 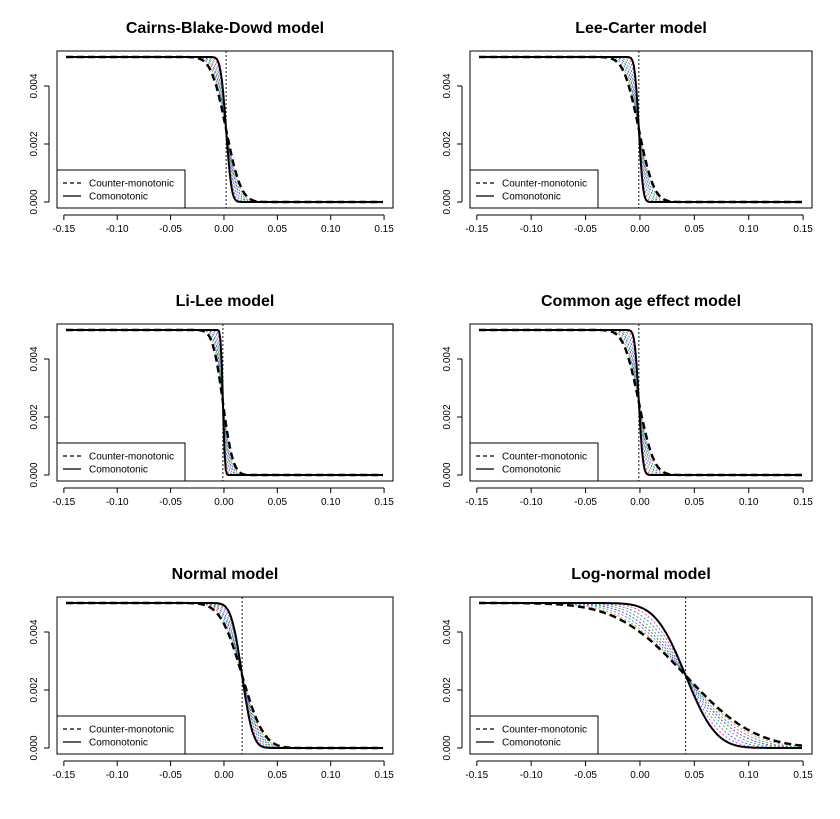 I want to click on panel-title: Normal model, so click(x=225, y=574).